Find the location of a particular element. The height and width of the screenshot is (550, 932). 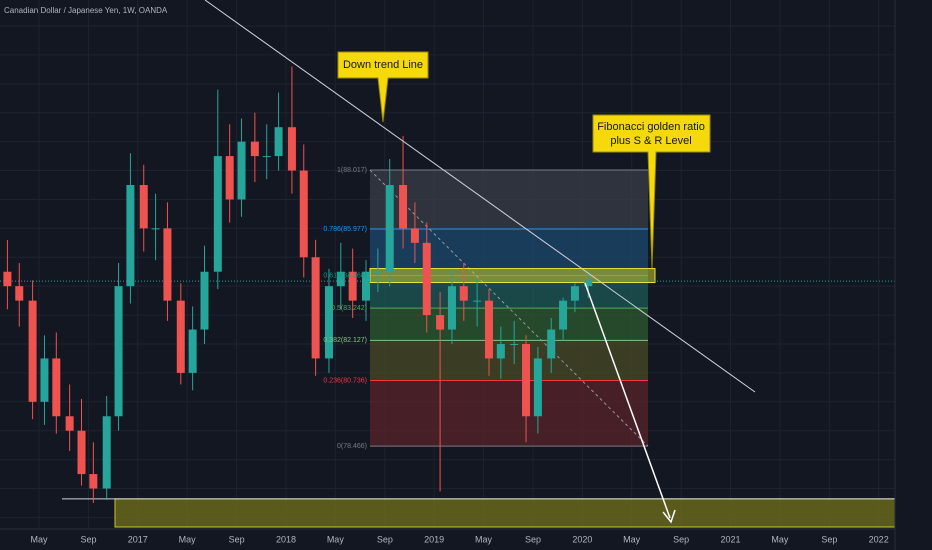

golden-zone is located at coordinates (512, 276).